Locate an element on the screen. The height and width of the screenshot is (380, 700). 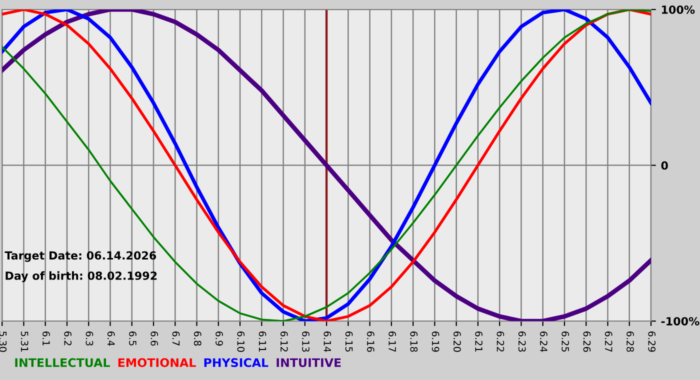
y-tick-label: 0 is located at coordinates (664, 165).